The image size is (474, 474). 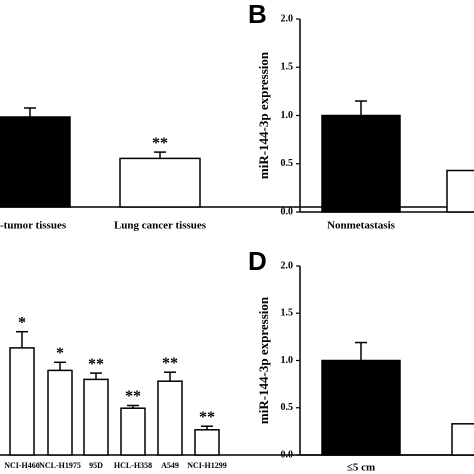 What do you see at coordinates (361, 468) in the screenshot?
I see `x-tick-label: ≤5 cm` at bounding box center [361, 468].